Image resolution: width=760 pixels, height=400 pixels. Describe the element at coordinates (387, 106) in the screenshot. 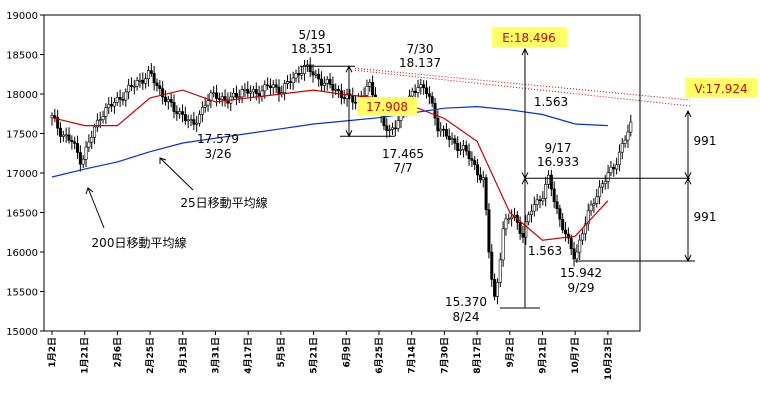

I see `mid-value-box` at that location.